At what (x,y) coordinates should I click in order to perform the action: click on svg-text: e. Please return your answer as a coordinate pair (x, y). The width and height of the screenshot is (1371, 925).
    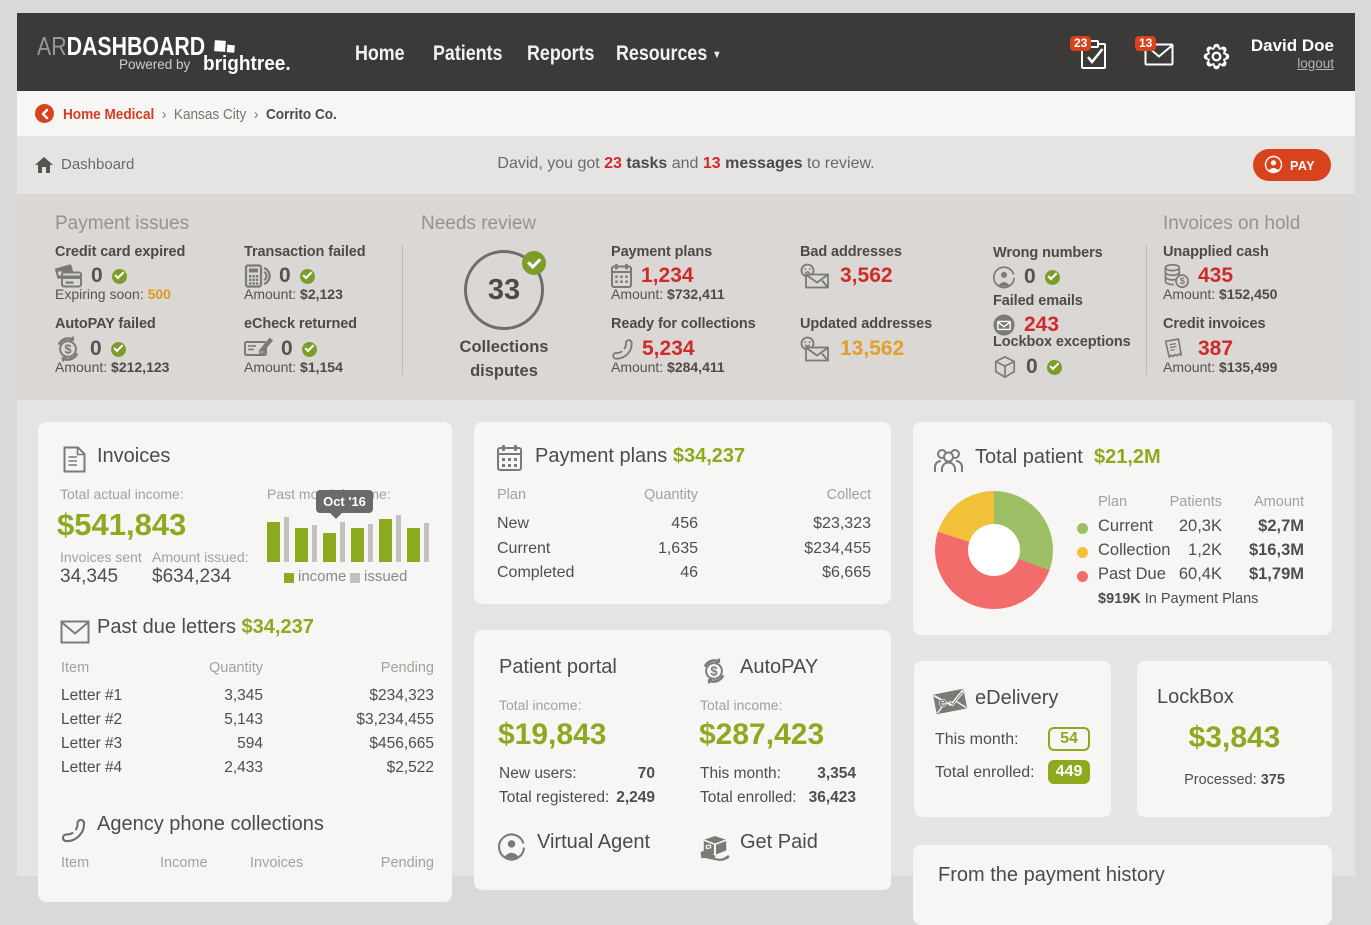
    Looking at the image, I should click on (942, 702).